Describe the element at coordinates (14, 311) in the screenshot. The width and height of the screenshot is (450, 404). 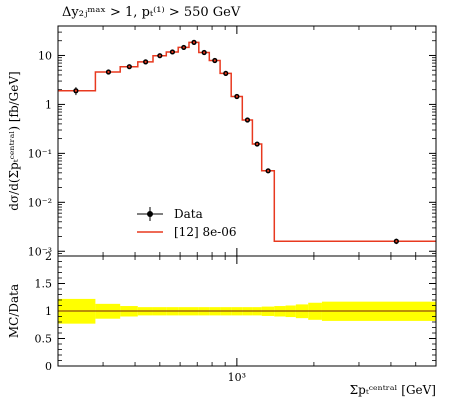
I see `ratio-y-axis-label: MC/Data` at that location.